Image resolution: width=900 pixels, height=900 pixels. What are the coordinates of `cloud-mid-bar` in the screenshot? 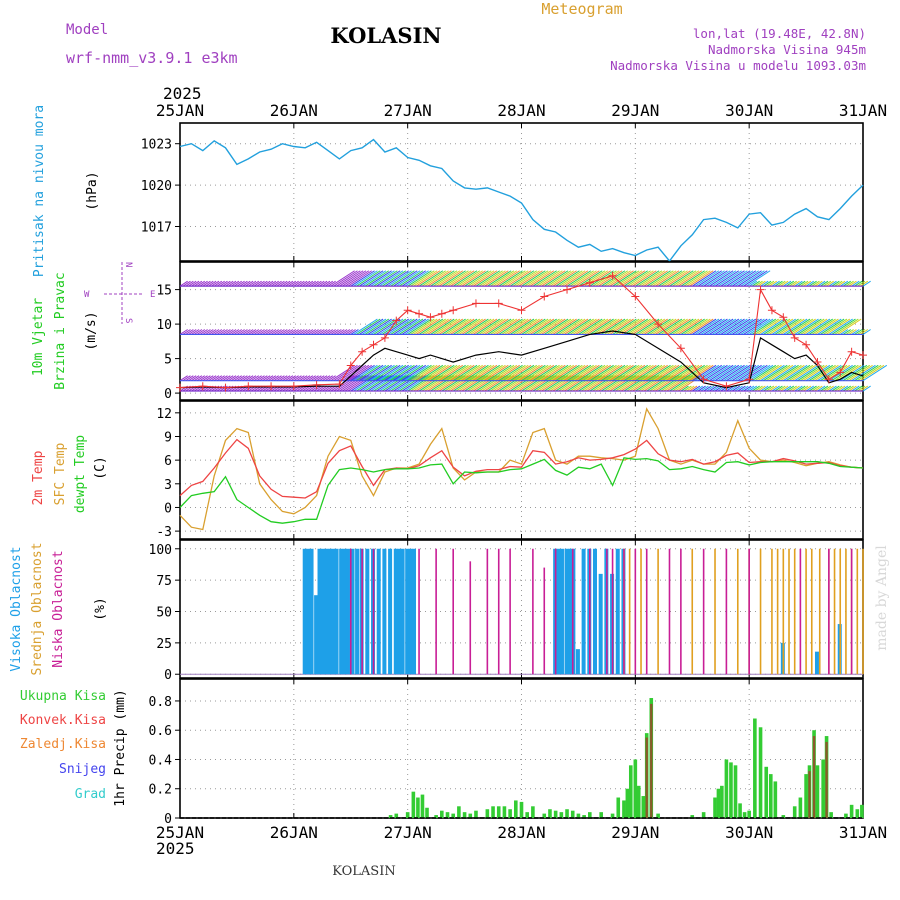 It's located at (806, 611).